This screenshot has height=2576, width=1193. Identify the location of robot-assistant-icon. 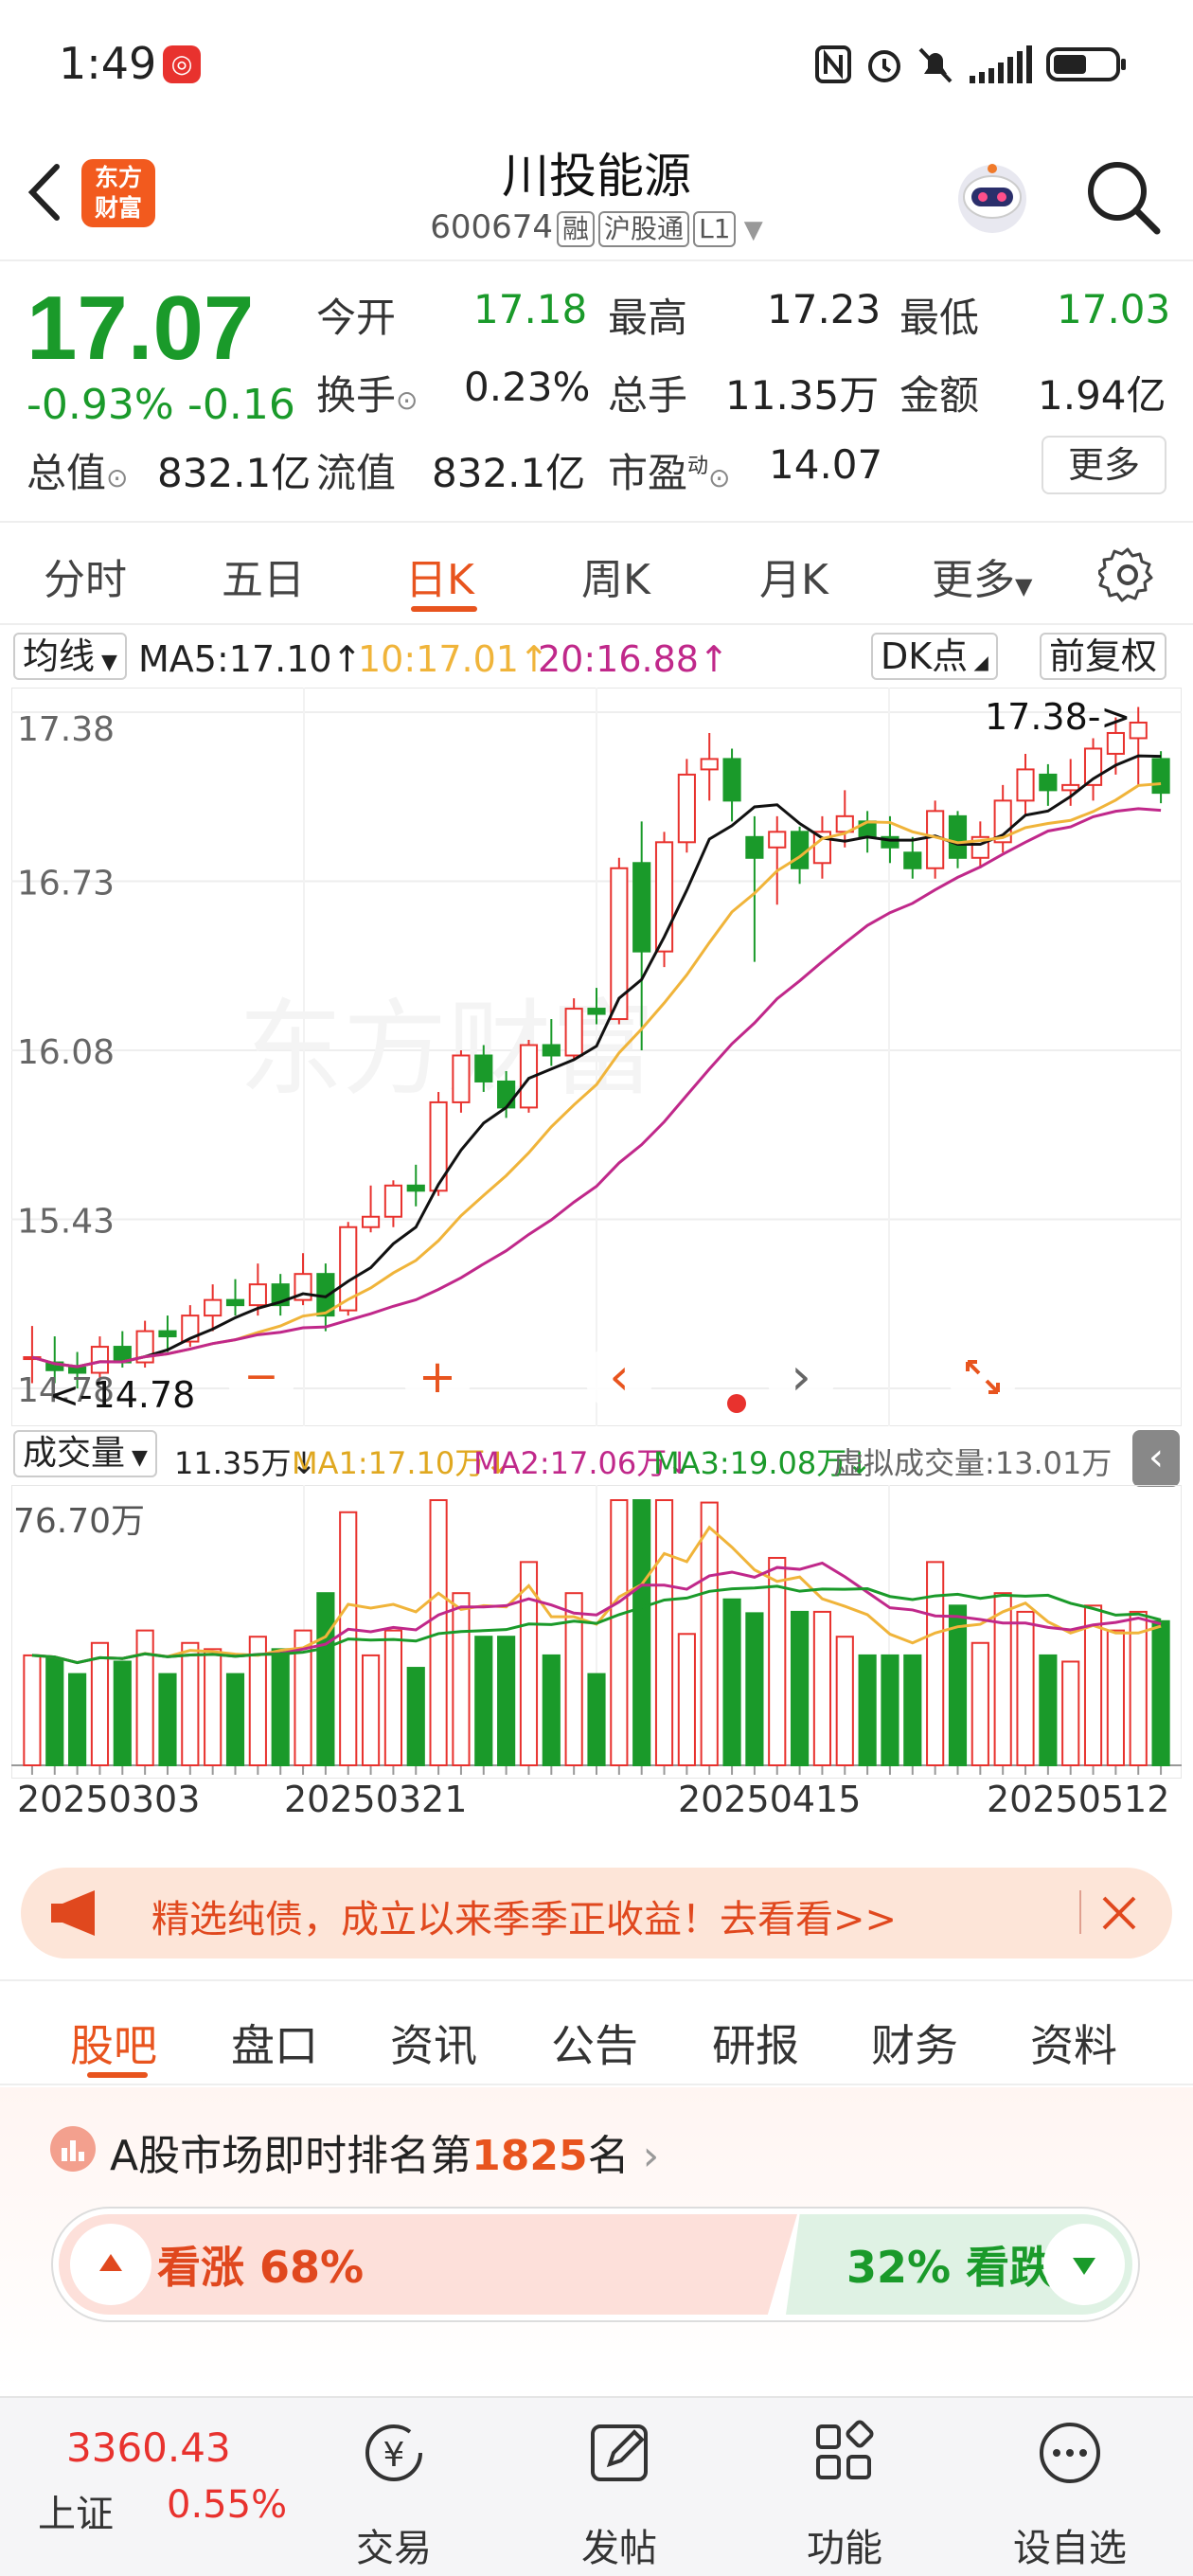
(992, 197).